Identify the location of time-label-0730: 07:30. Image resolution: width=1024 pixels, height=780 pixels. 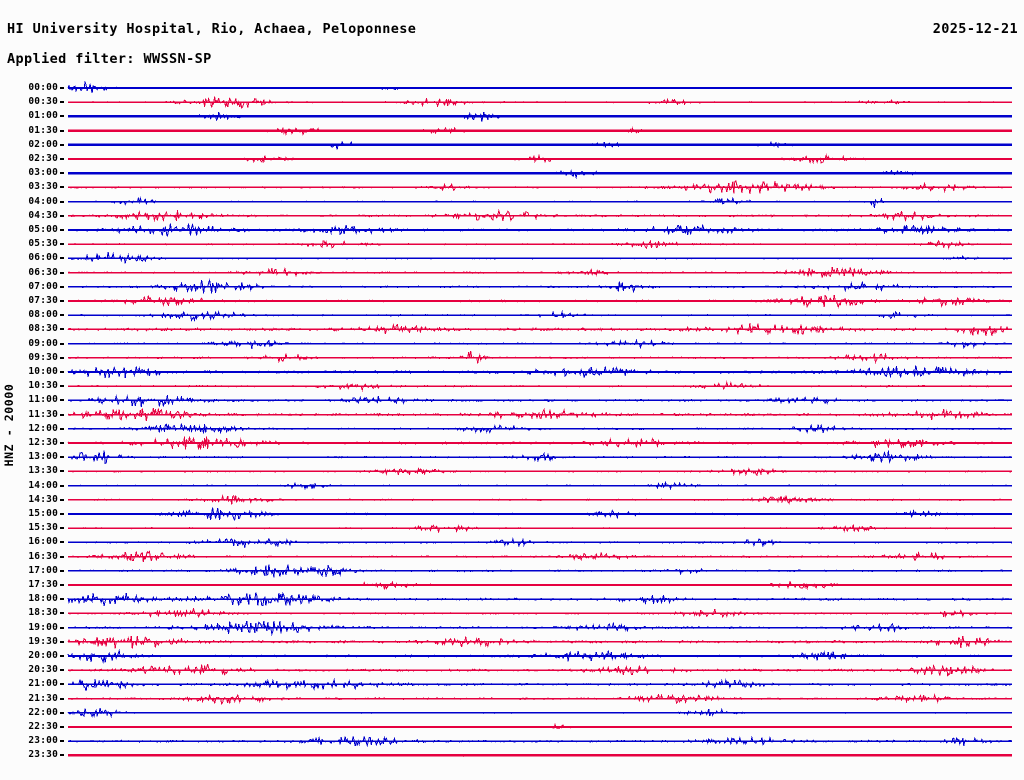
(43, 300).